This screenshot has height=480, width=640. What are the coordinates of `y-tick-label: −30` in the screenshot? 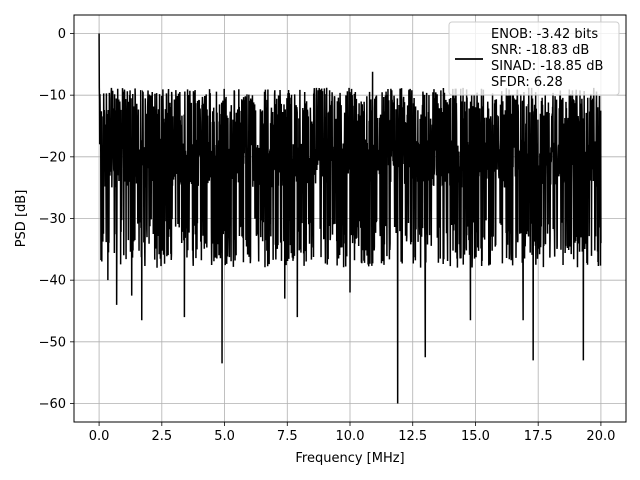 It's located at (52, 219).